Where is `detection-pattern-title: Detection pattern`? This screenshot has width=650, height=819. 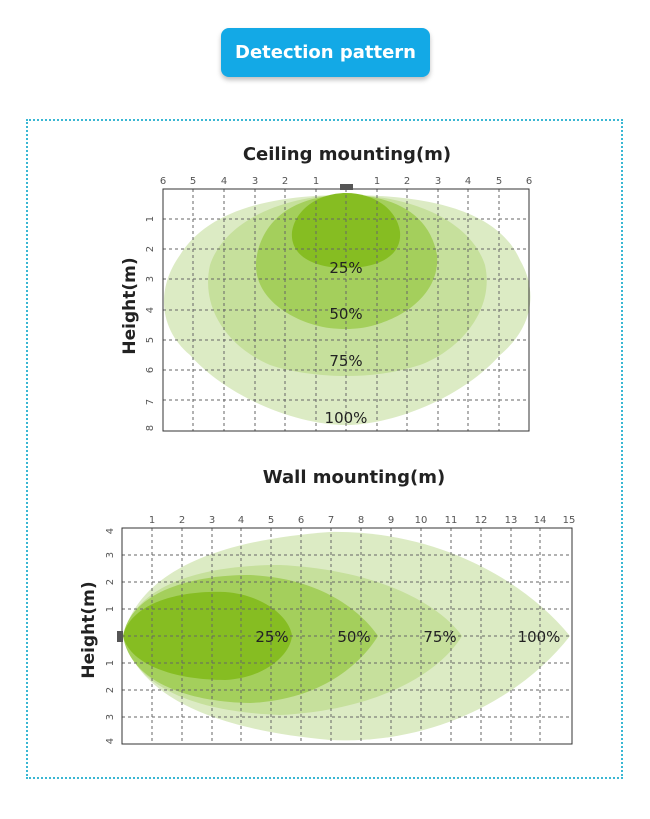 detection-pattern-title: Detection pattern is located at coordinates (325, 52).